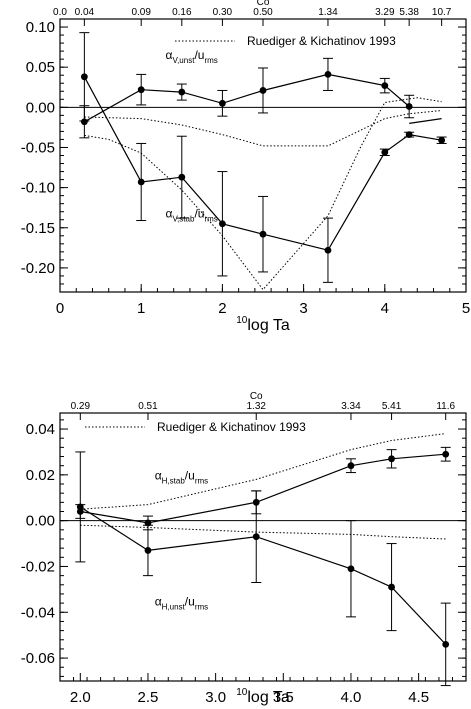 The height and width of the screenshot is (709, 471). Describe the element at coordinates (385, 12) in the screenshot. I see `top-tick-label: 3.29` at that location.